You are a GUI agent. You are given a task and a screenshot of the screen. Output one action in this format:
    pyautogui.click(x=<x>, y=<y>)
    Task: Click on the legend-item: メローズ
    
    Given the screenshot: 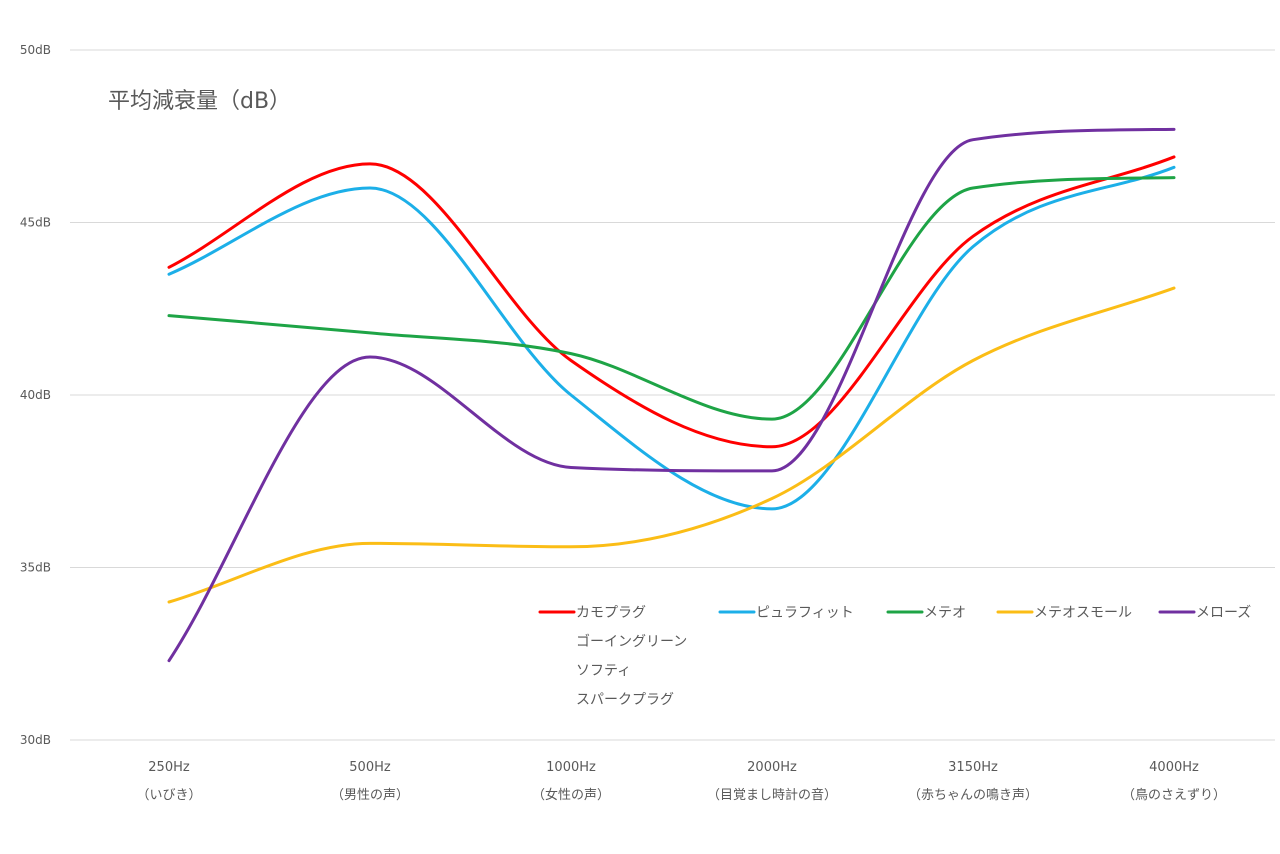 What is the action you would take?
    pyautogui.click(x=1204, y=613)
    